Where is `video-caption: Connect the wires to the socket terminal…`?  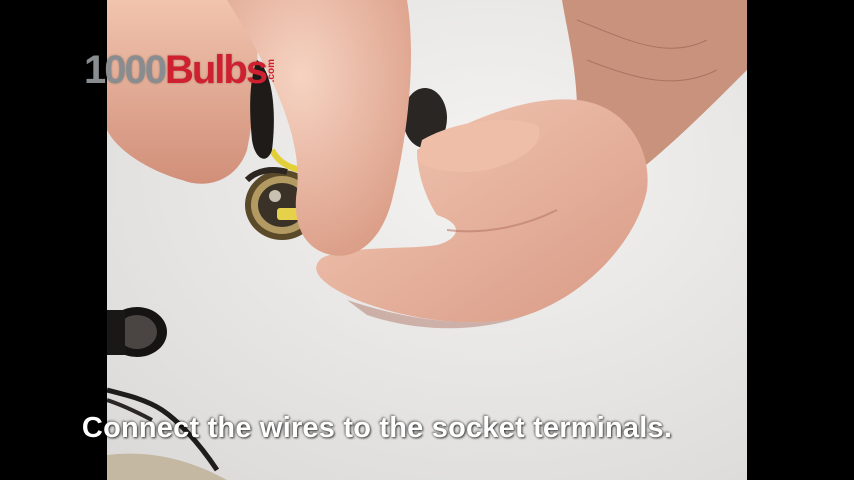 video-caption: Connect the wires to the socket terminal… is located at coordinates (377, 428).